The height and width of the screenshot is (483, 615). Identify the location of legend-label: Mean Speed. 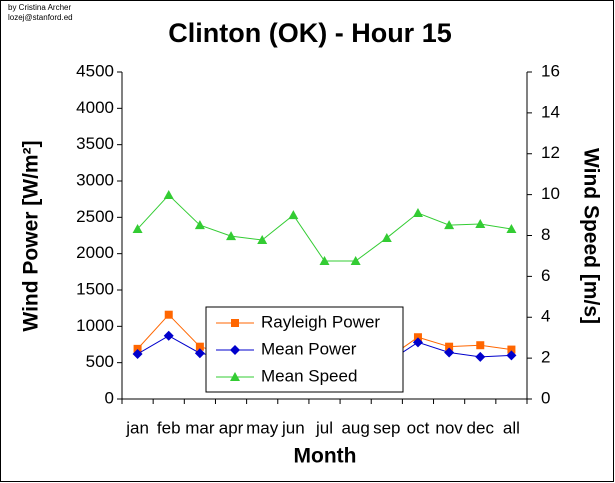
(309, 375).